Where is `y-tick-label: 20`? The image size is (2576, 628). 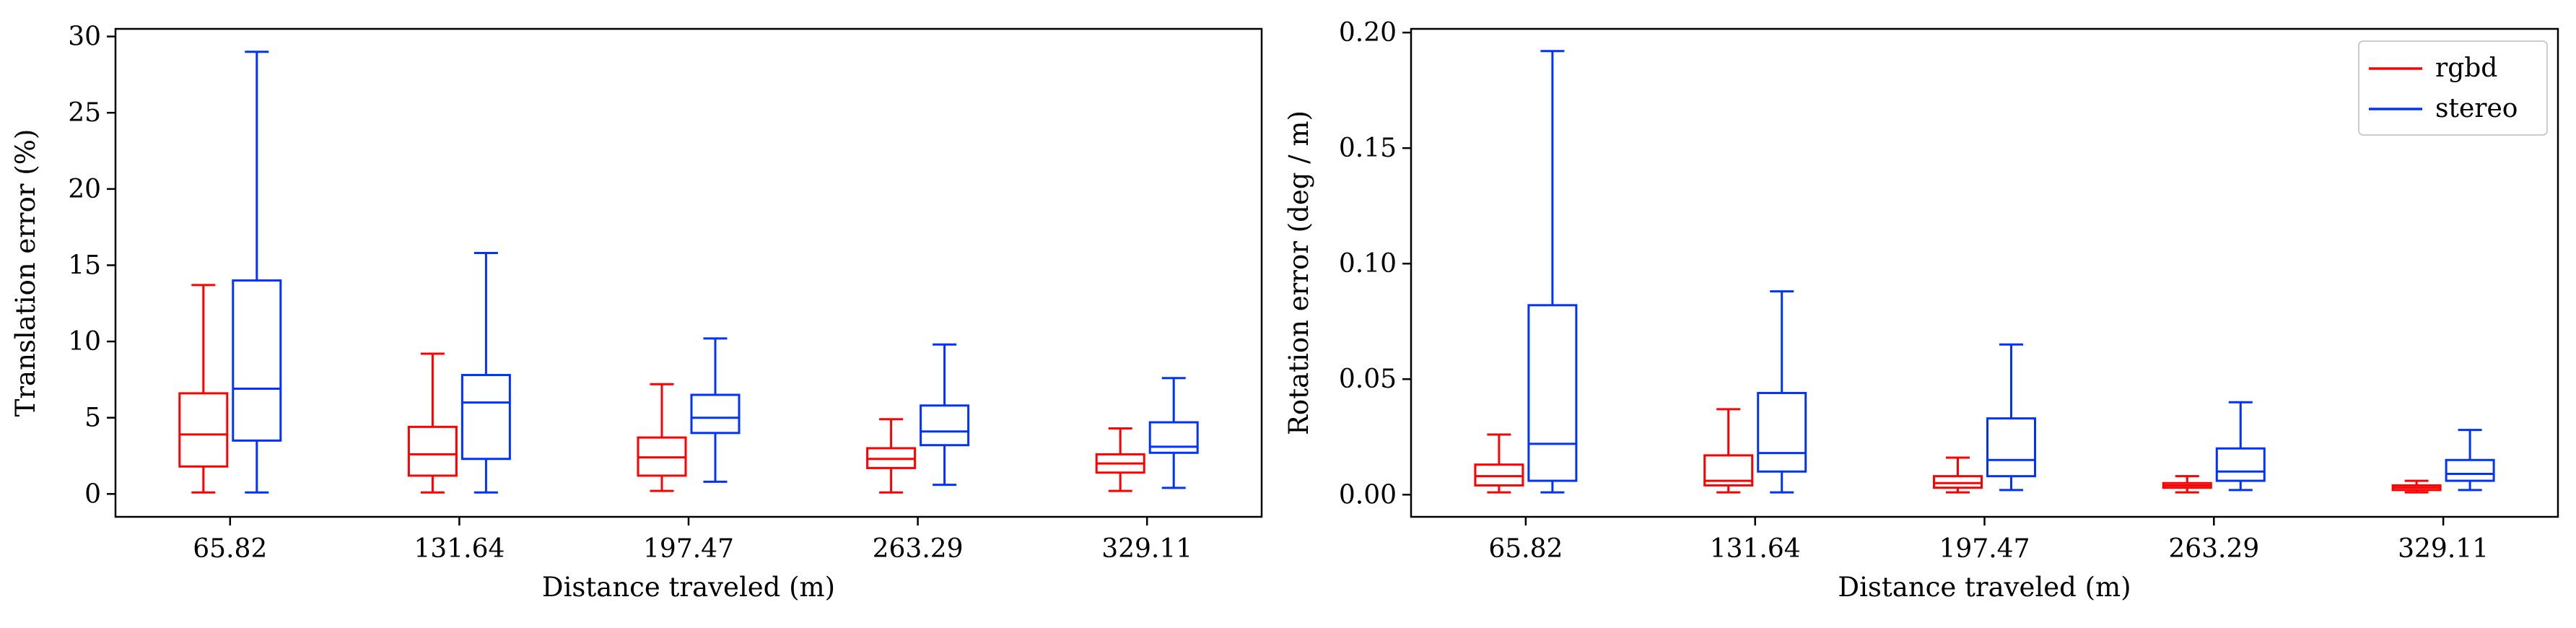
y-tick-label: 20 is located at coordinates (84, 189).